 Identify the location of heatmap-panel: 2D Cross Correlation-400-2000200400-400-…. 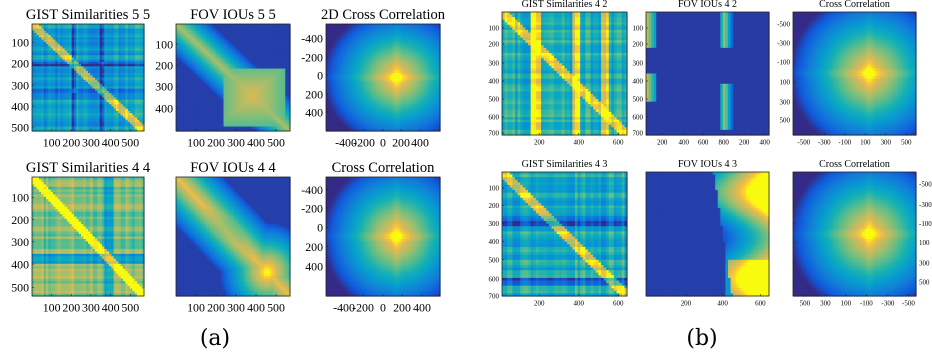
(373, 78).